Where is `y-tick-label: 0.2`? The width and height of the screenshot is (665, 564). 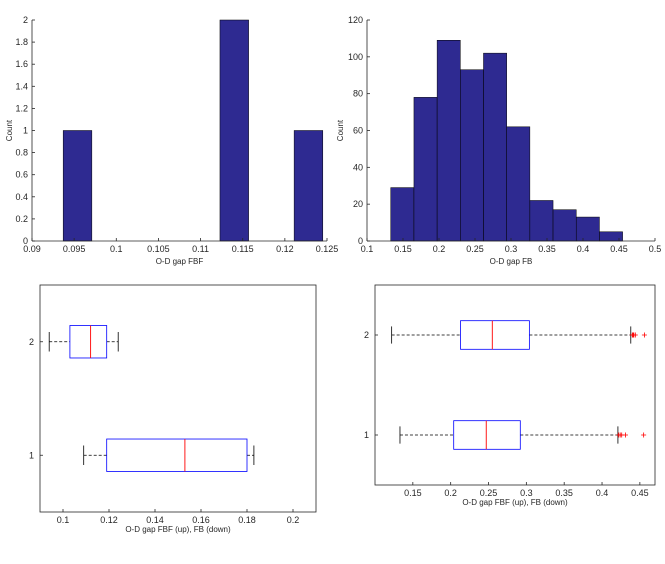
y-tick-label: 0.2 is located at coordinates (21, 219).